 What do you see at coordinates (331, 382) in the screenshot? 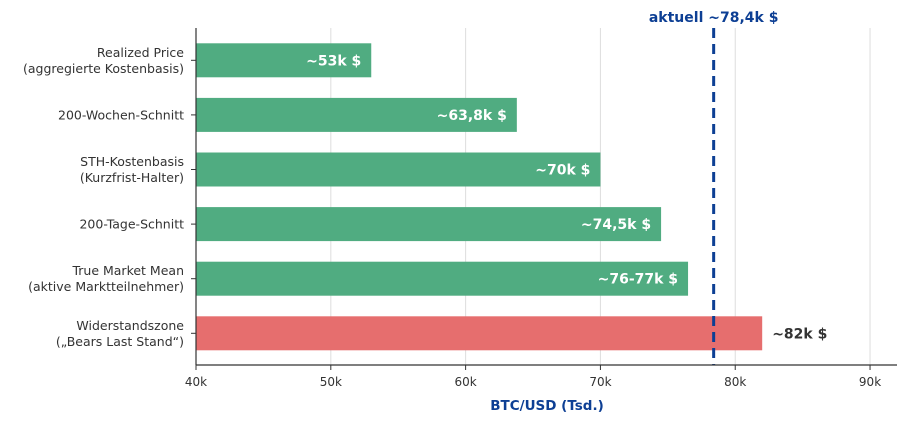
I see `x-tick-label: 50k` at bounding box center [331, 382].